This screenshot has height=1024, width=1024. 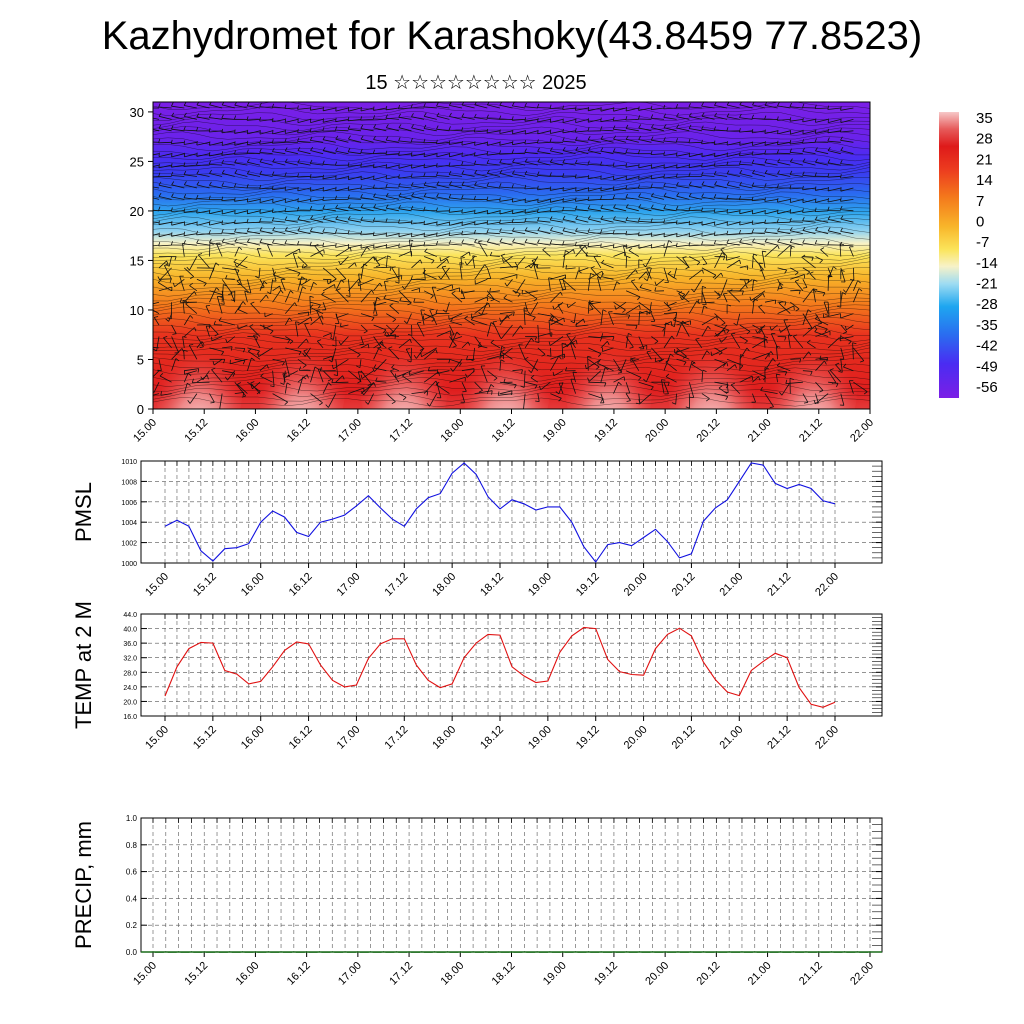 I want to click on y-tick-label: 32.0, so click(x=130, y=659).